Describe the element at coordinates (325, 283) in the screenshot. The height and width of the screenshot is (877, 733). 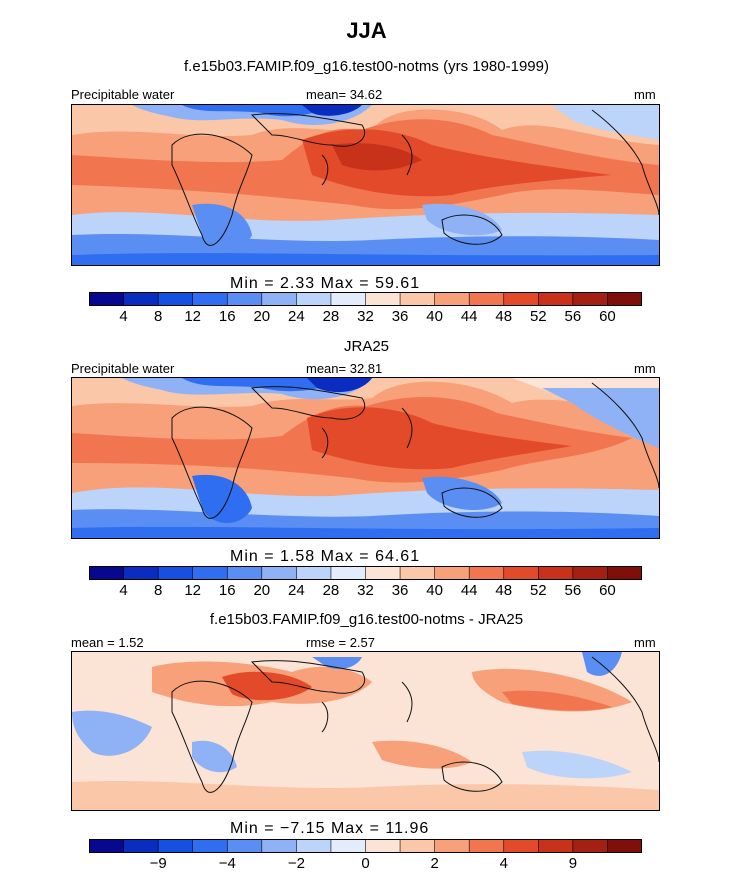
I see `panel-1-min-max: Min = 2.33 Max = 59.61` at that location.